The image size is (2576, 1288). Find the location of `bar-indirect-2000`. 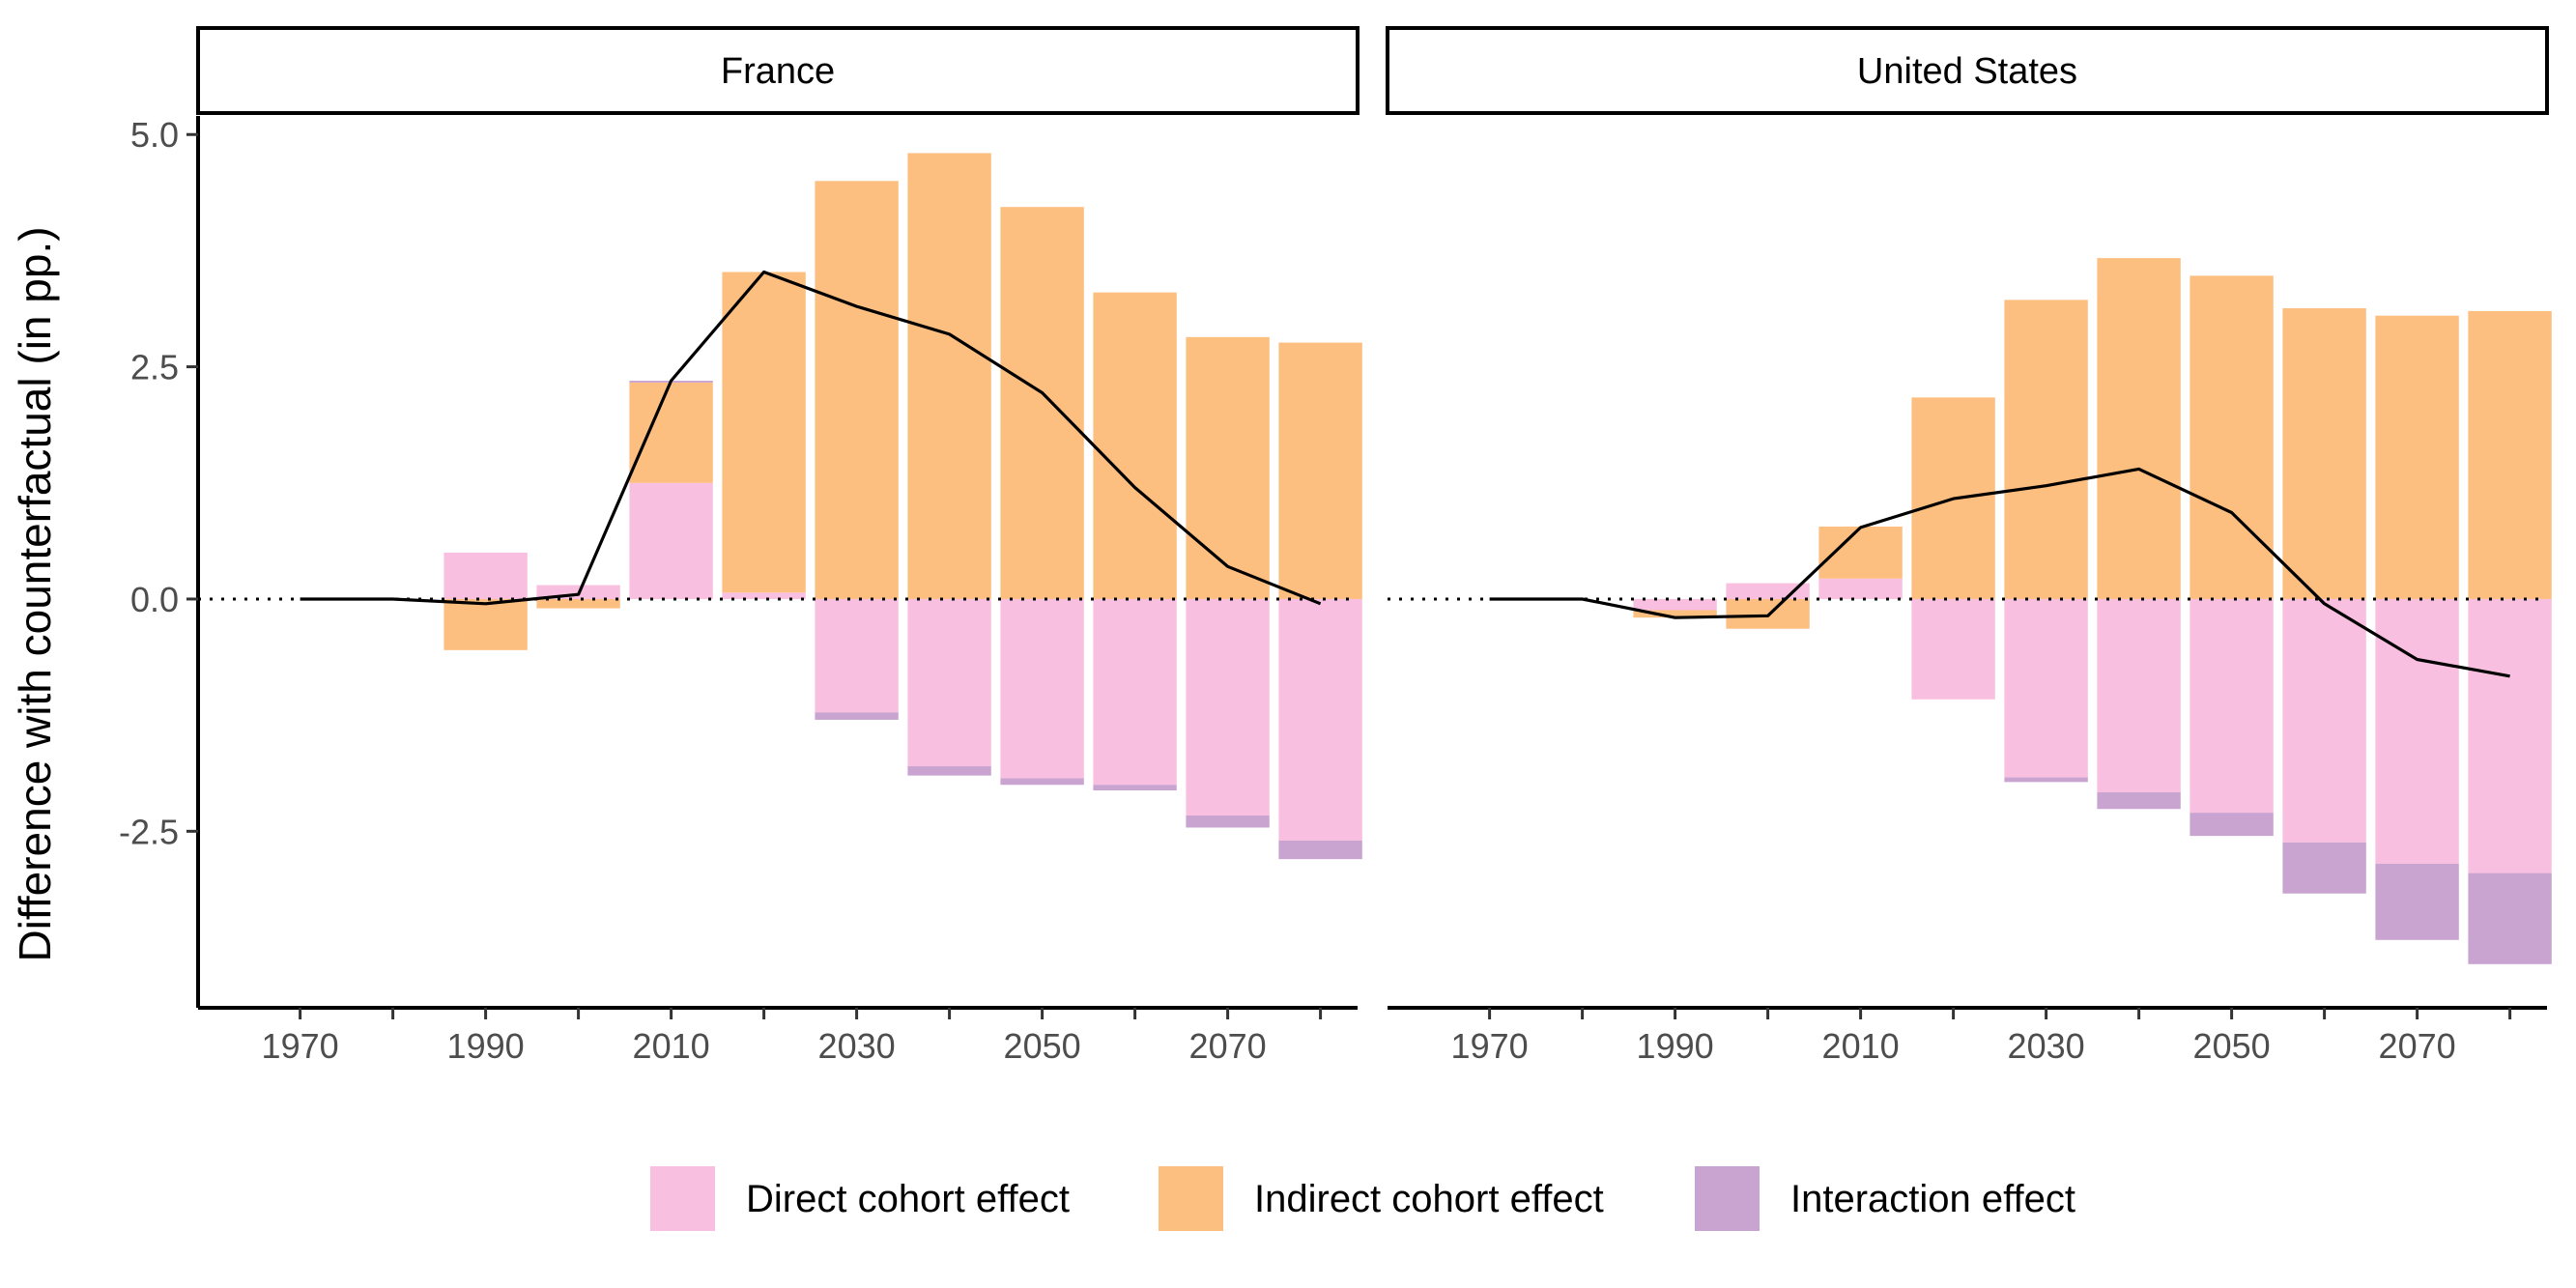

bar-indirect-2000 is located at coordinates (578, 604).